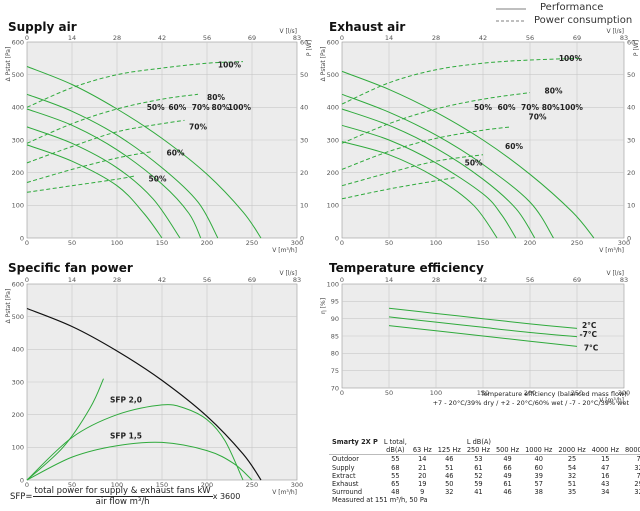 The image size is (640, 511). Describe the element at coordinates (139, 461) in the screenshot. I see `sfp-curve` at that location.